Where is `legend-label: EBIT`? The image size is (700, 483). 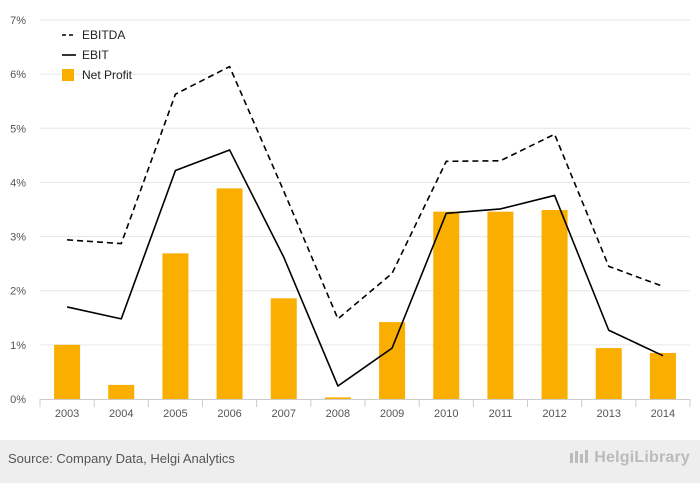 legend-label: EBIT is located at coordinates (95, 55).